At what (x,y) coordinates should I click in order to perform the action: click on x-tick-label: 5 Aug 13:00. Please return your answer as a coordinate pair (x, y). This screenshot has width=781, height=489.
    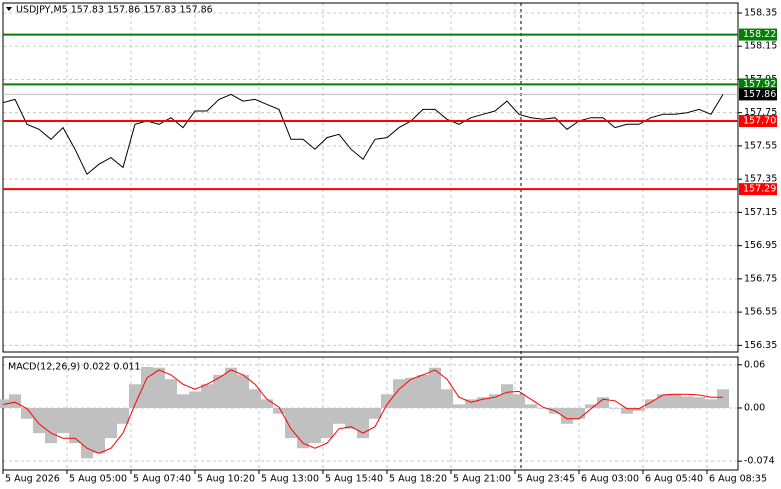
    Looking at the image, I should click on (290, 479).